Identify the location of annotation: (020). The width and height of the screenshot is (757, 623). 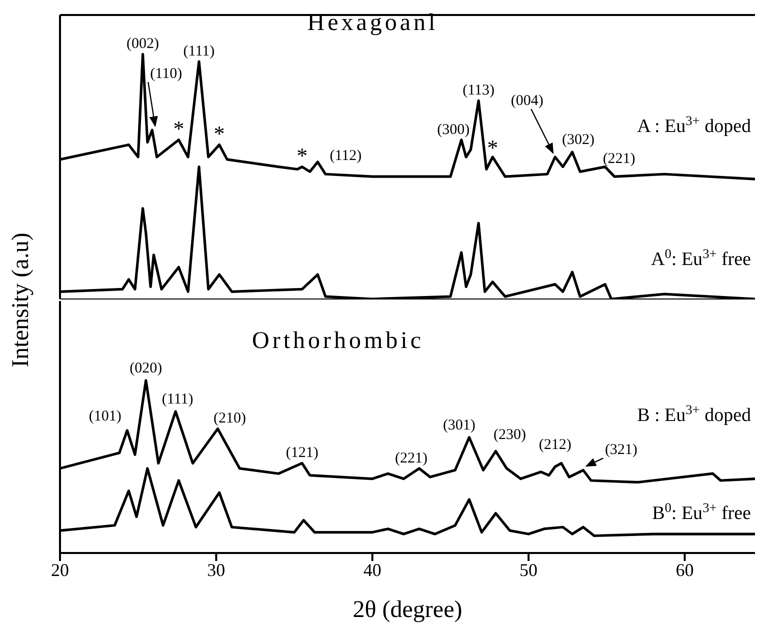
(146, 368).